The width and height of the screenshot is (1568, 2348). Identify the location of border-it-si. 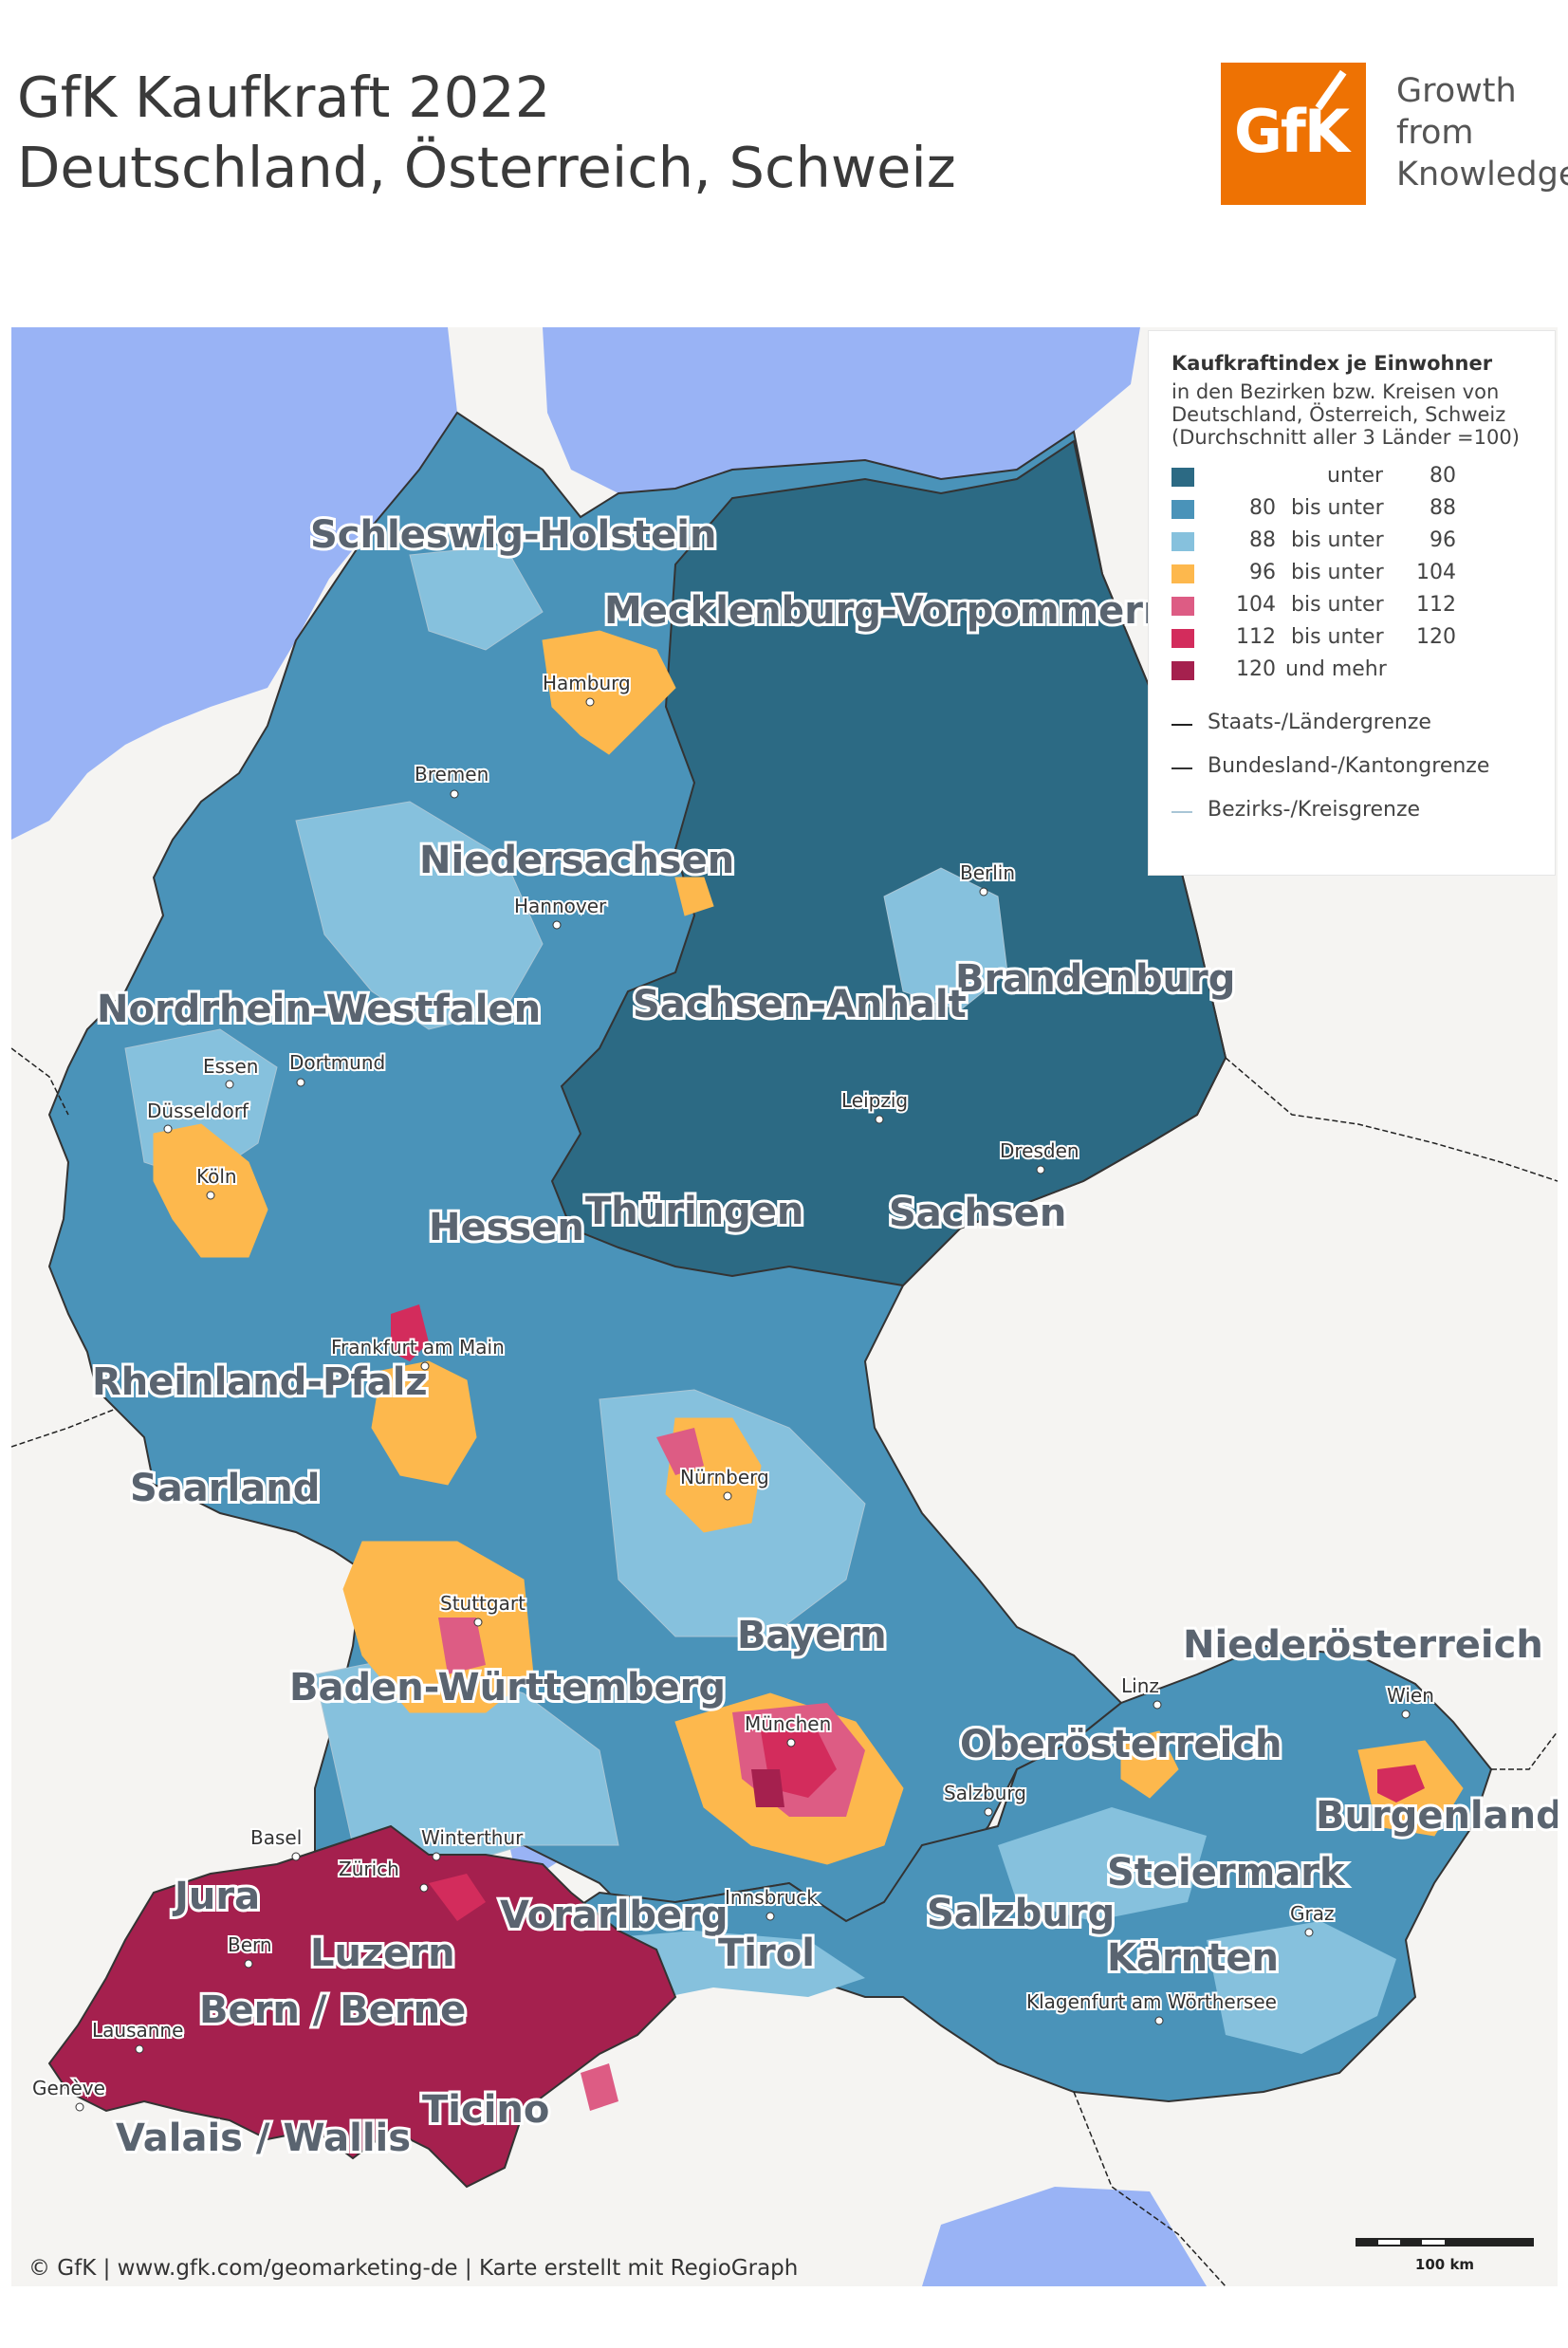
(1150, 2188).